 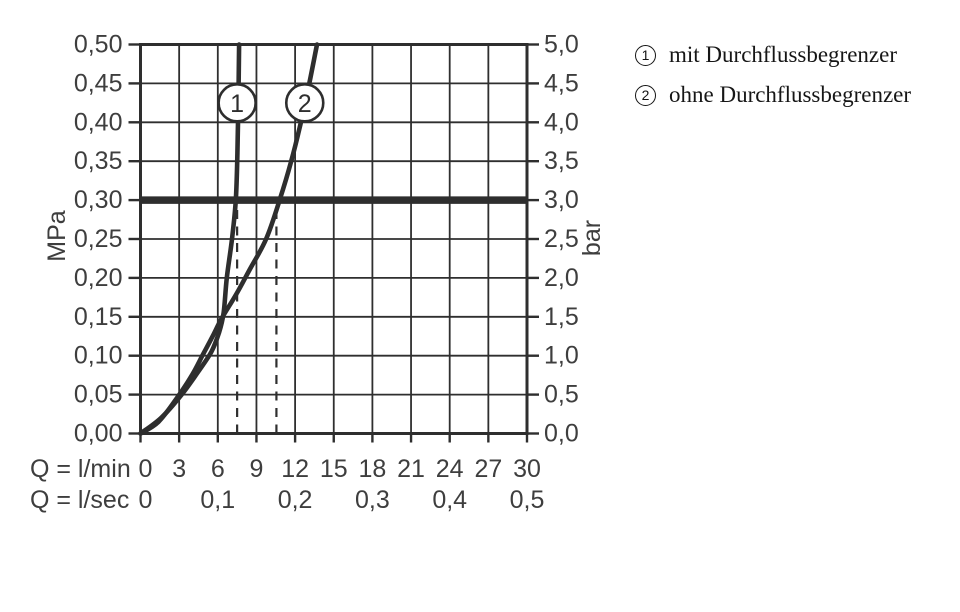 What do you see at coordinates (295, 469) in the screenshot?
I see `x-lmin-tick-label: 12` at bounding box center [295, 469].